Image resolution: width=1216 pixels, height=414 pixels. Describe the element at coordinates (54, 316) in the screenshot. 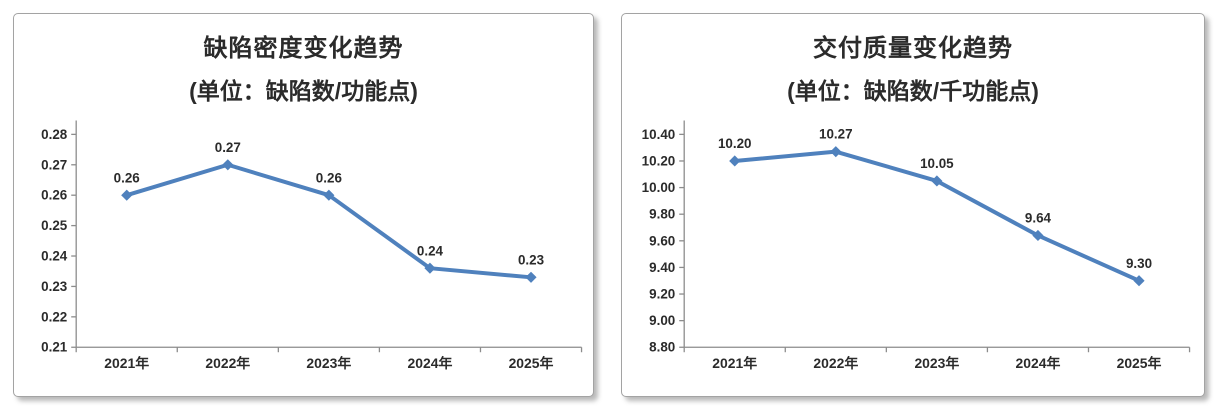

I see `y-tick-label: 0.22` at that location.